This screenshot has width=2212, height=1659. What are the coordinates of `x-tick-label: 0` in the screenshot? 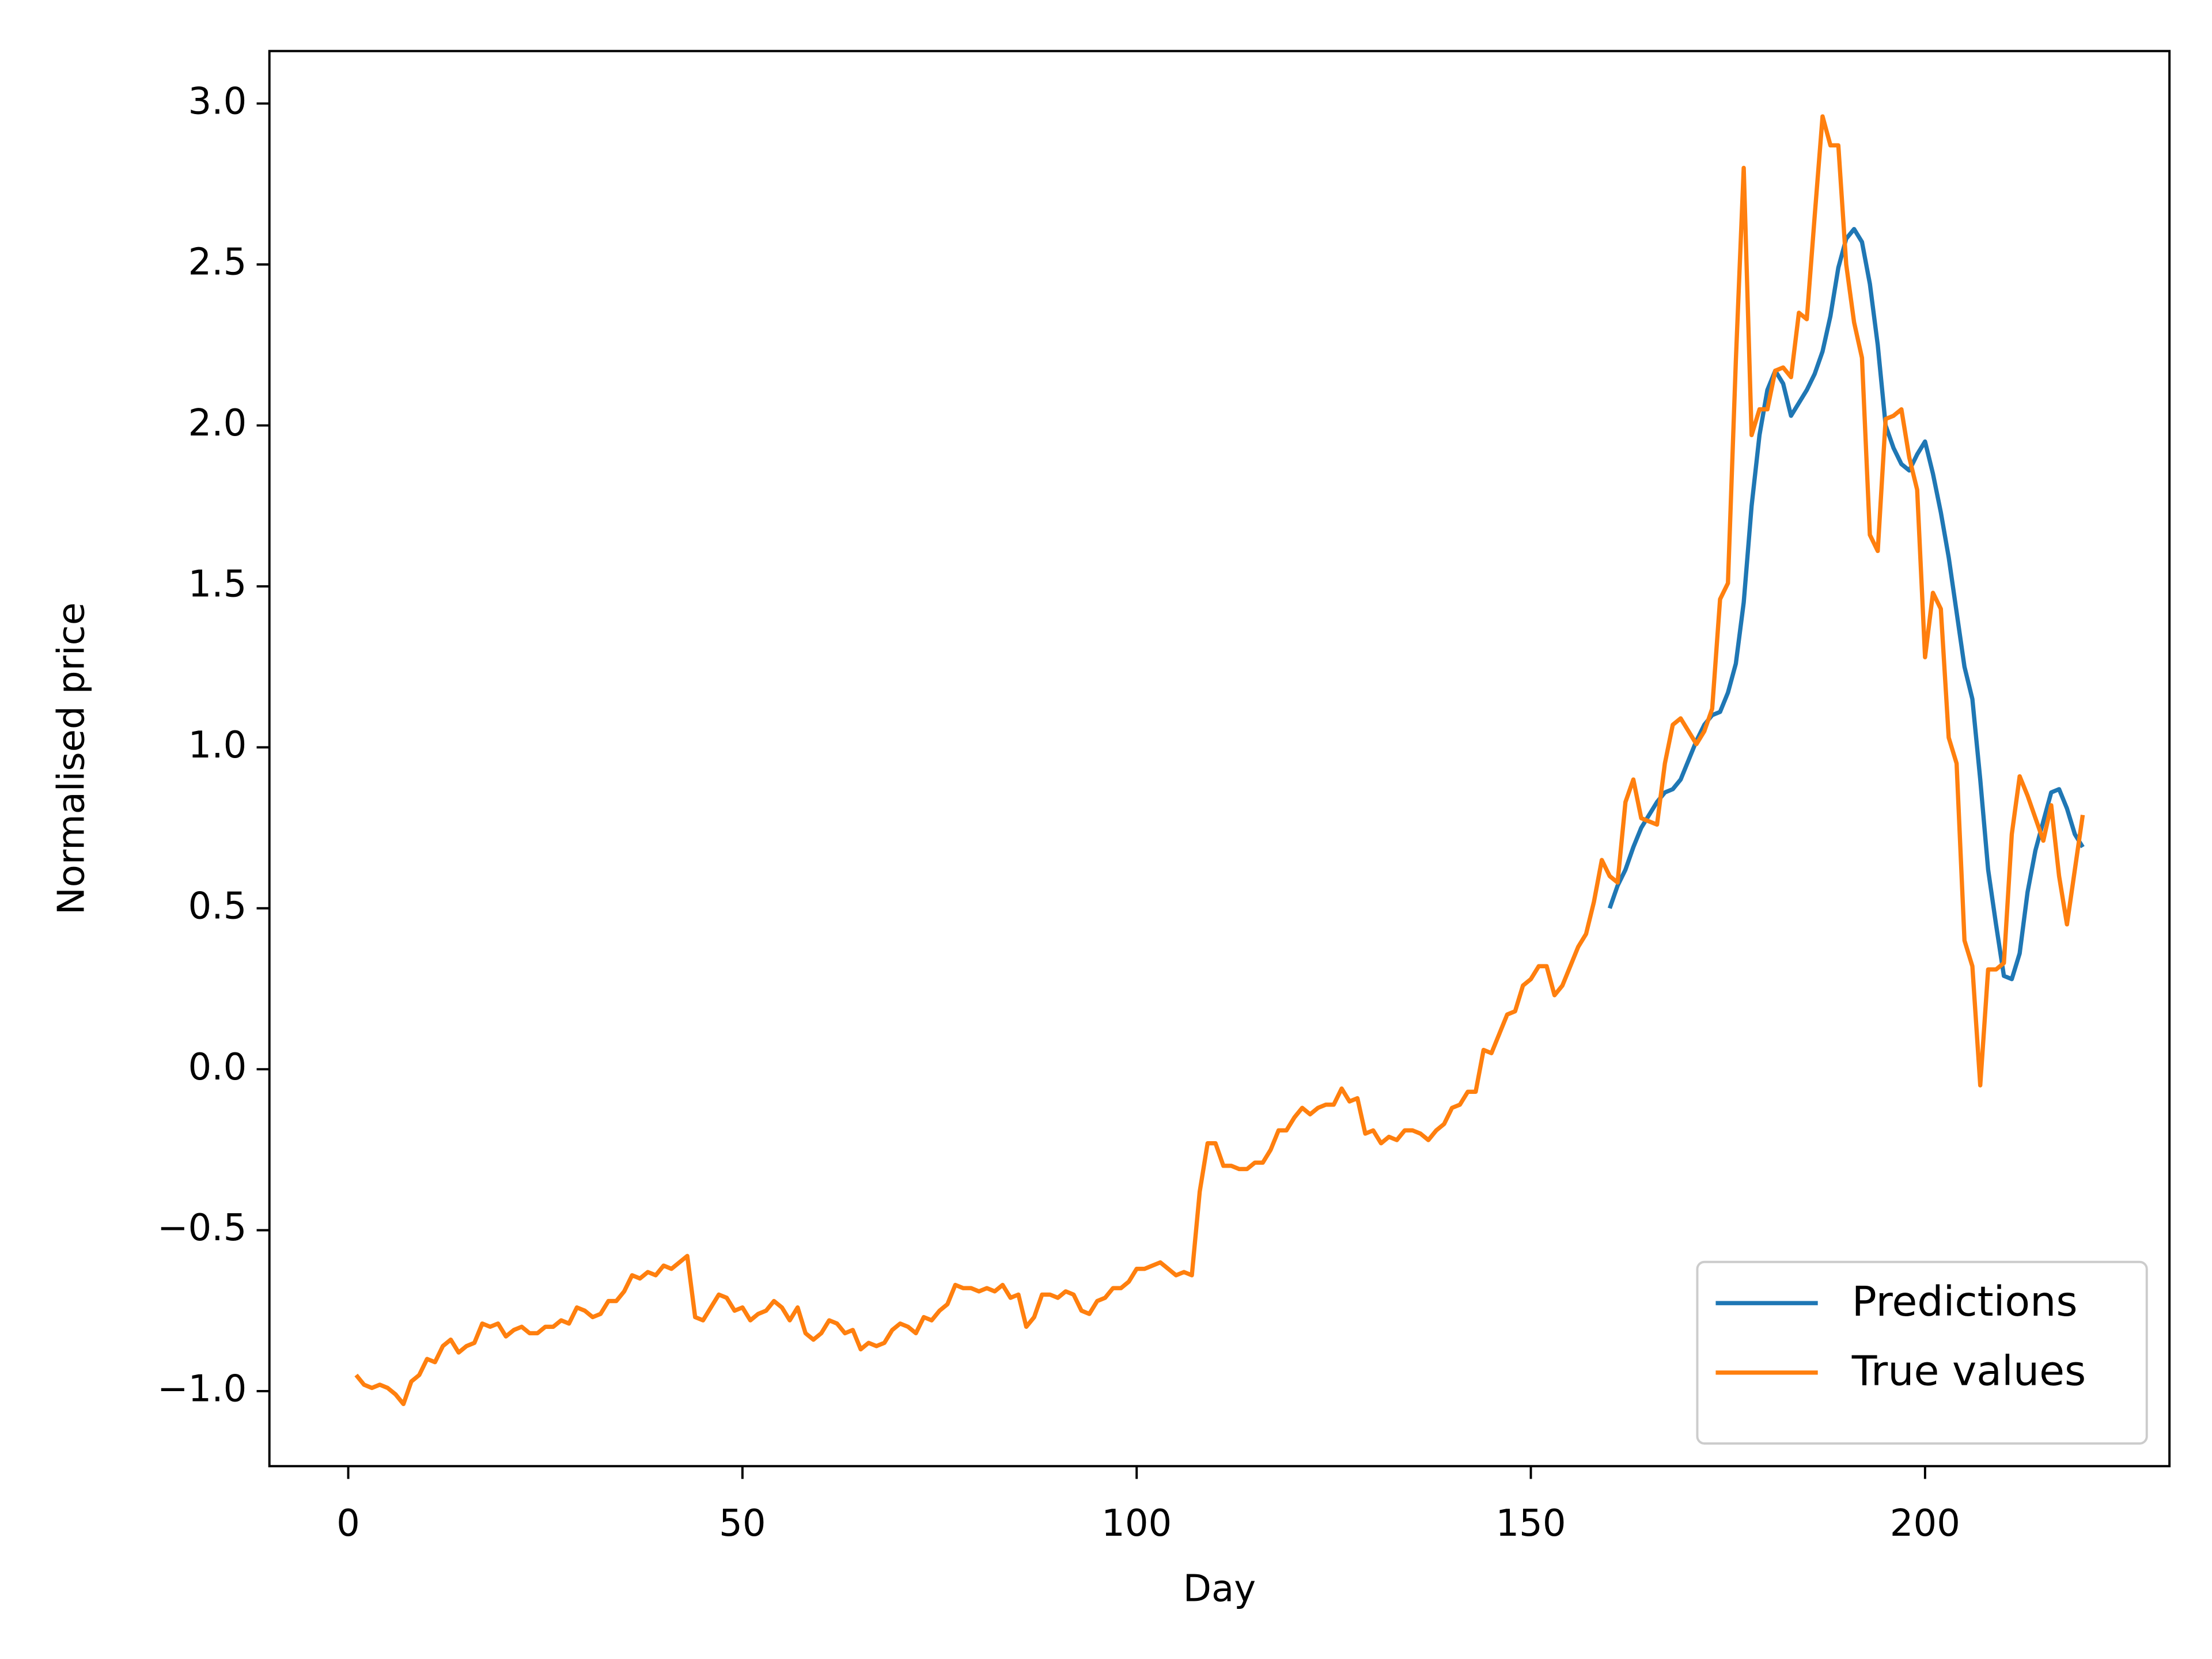 It's located at (348, 1523).